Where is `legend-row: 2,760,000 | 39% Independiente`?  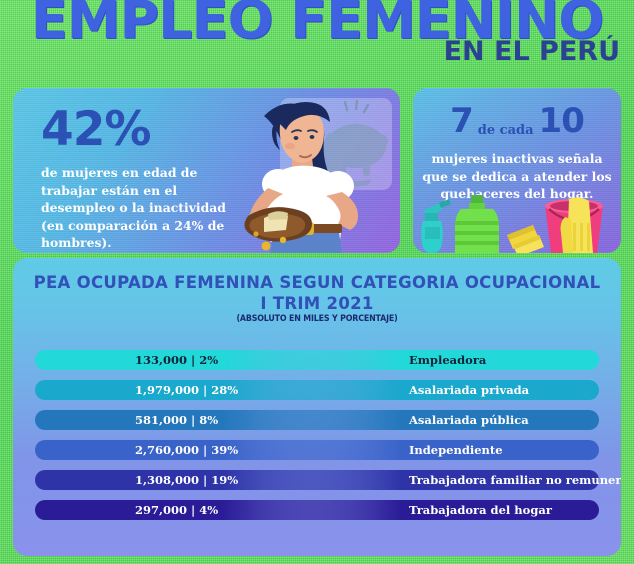
legend-row: 2,760,000 | 39% Independiente is located at coordinates (317, 450).